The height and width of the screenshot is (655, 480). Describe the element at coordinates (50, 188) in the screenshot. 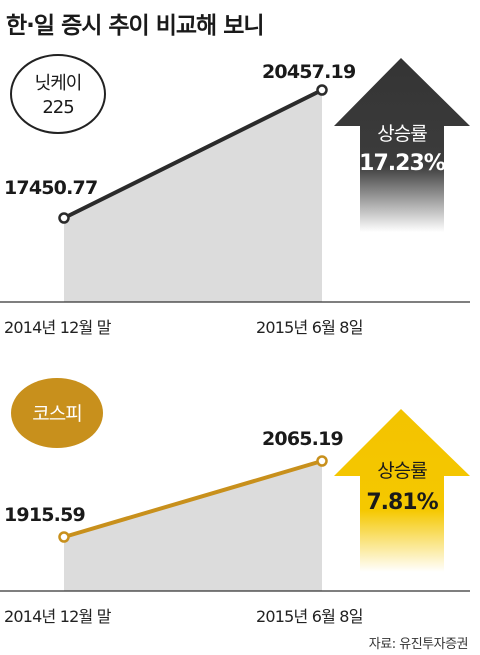

I see `nikkei-value-label-start: 17450.77` at that location.